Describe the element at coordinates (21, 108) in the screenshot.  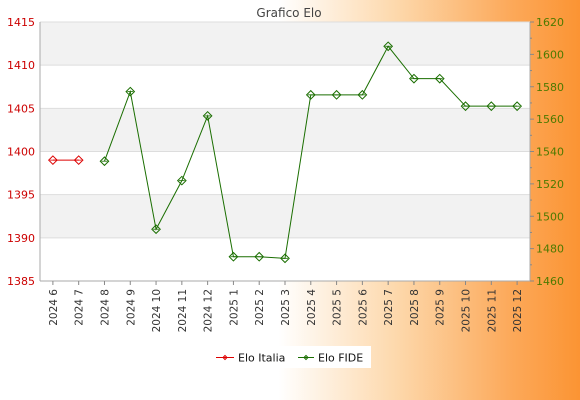
I see `left-tick-label-1405: 1405` at that location.